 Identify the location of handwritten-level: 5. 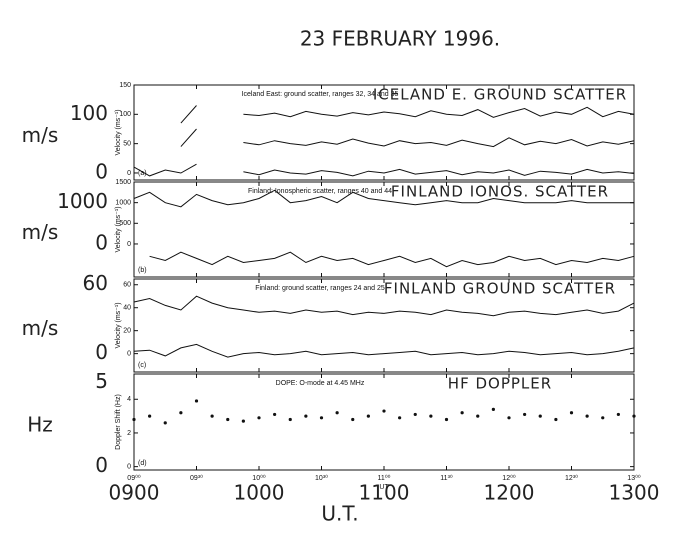
(101, 381).